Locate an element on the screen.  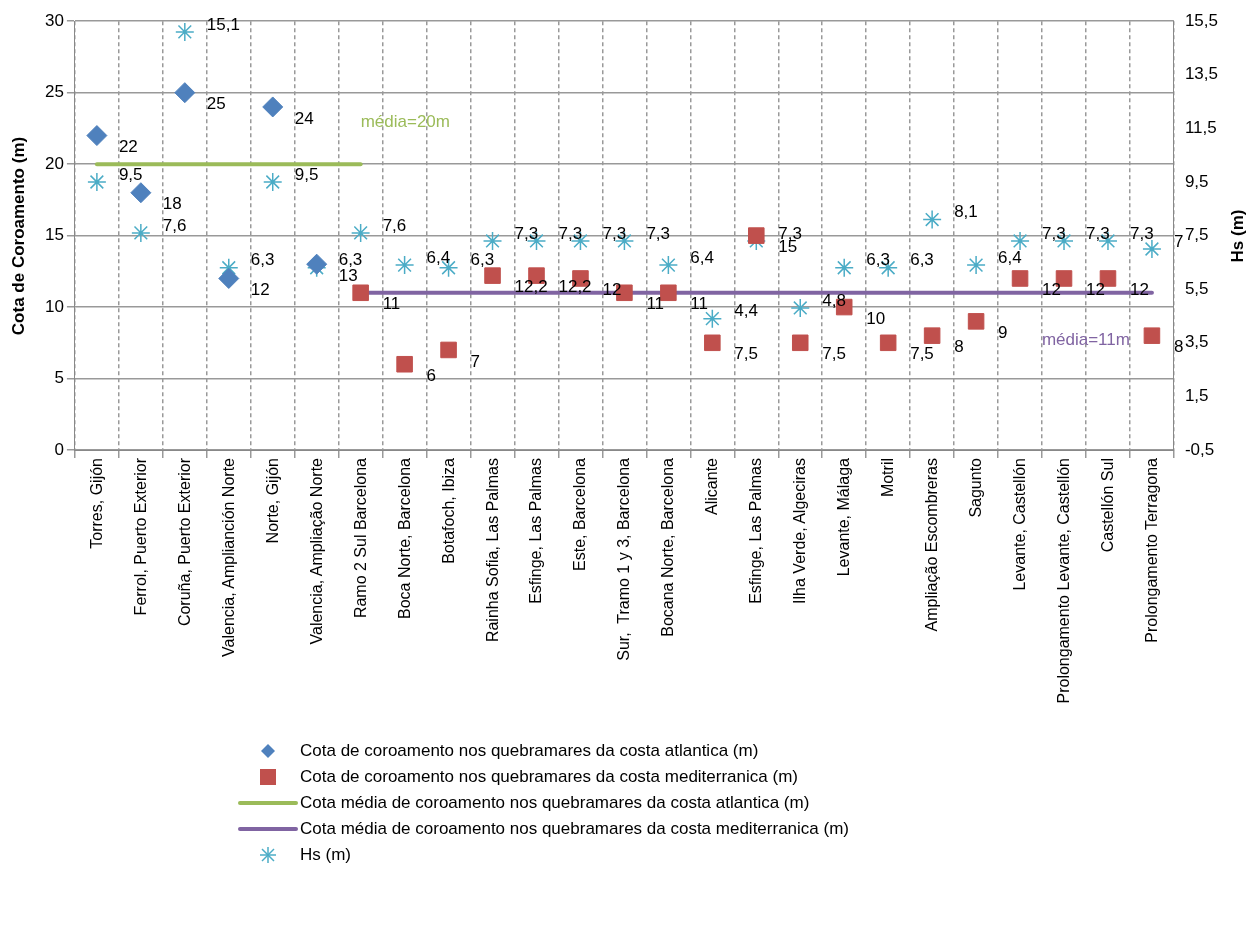
legend-label: Hs (m) is located at coordinates (325, 855).